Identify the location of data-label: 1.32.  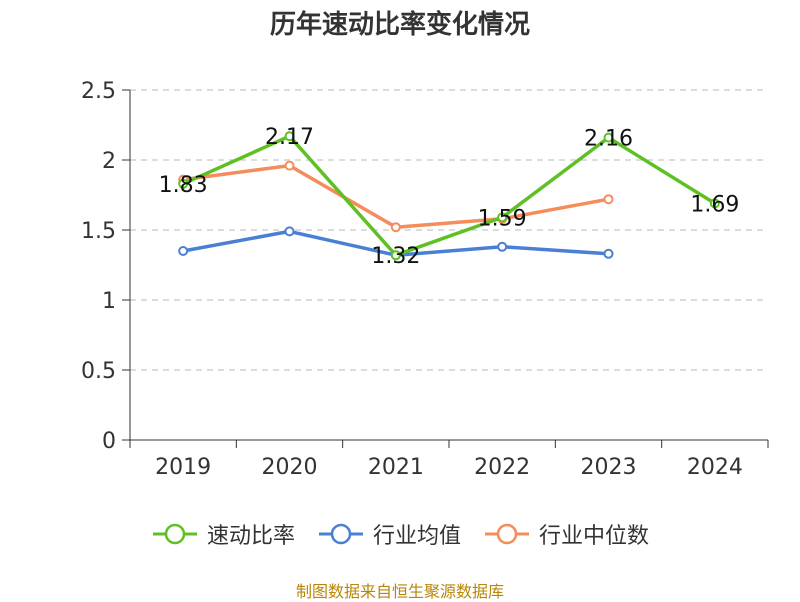
(395, 256).